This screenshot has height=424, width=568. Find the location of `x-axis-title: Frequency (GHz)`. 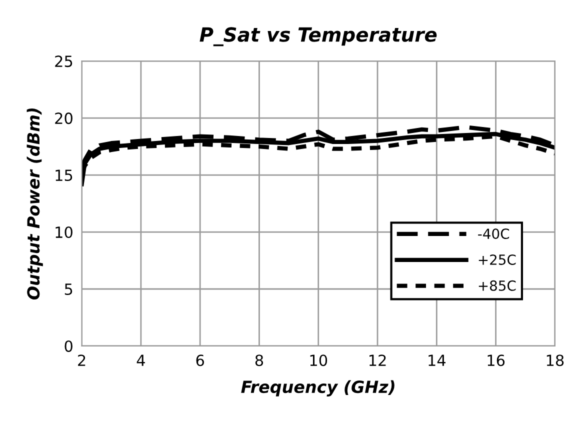

x-axis-title: Frequency (GHz) is located at coordinates (317, 388).